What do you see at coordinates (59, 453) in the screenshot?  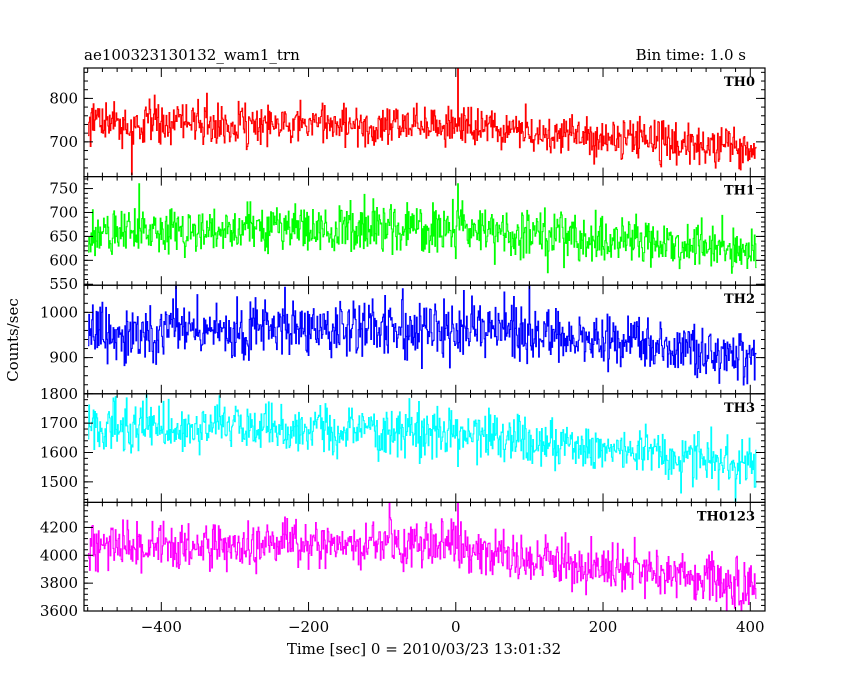 I see `y-tick-label: 1600` at bounding box center [59, 453].